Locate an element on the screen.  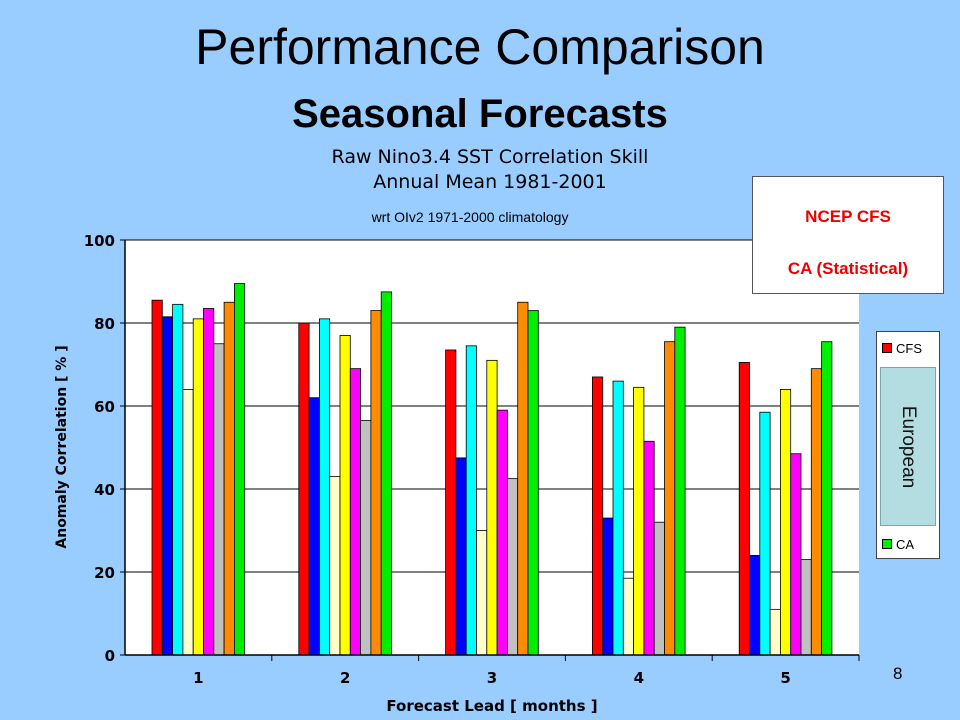
bar-lead1-series3 is located at coordinates (178, 479).